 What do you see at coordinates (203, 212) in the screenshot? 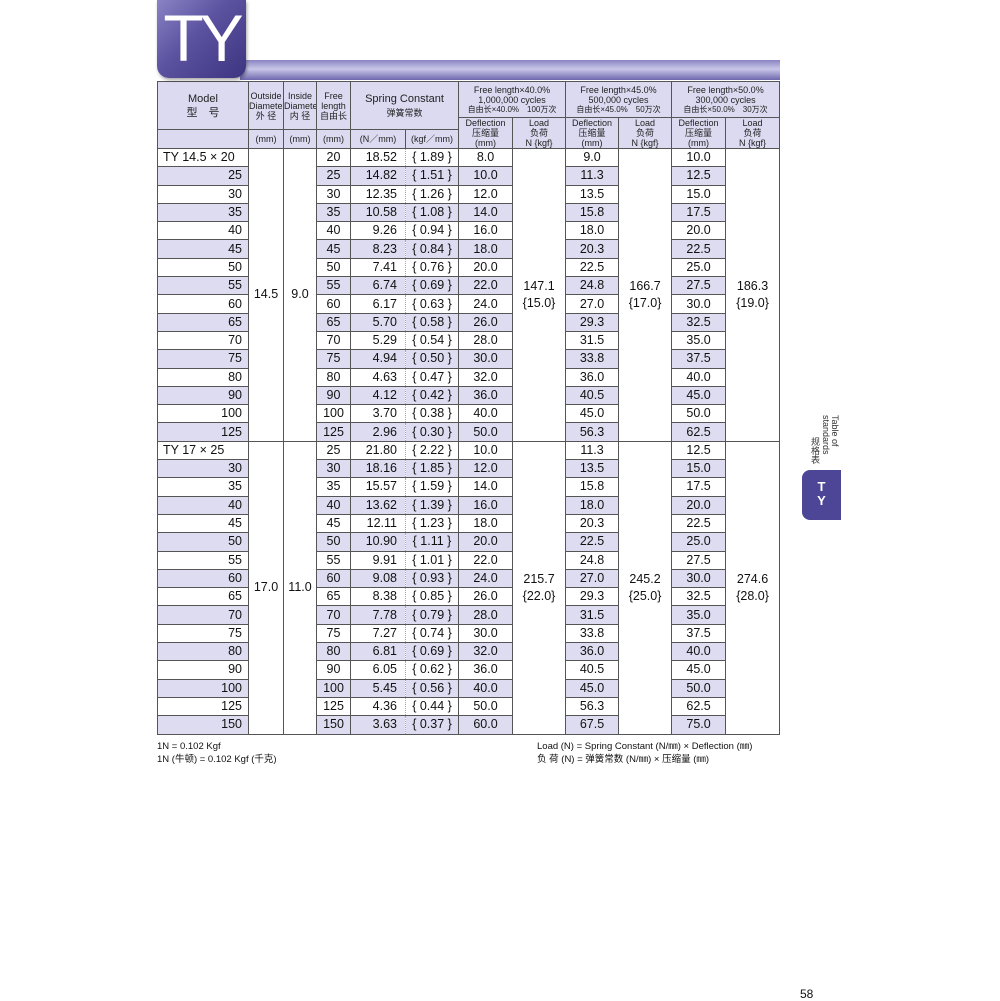
I see `model-cell: 35` at bounding box center [203, 212].